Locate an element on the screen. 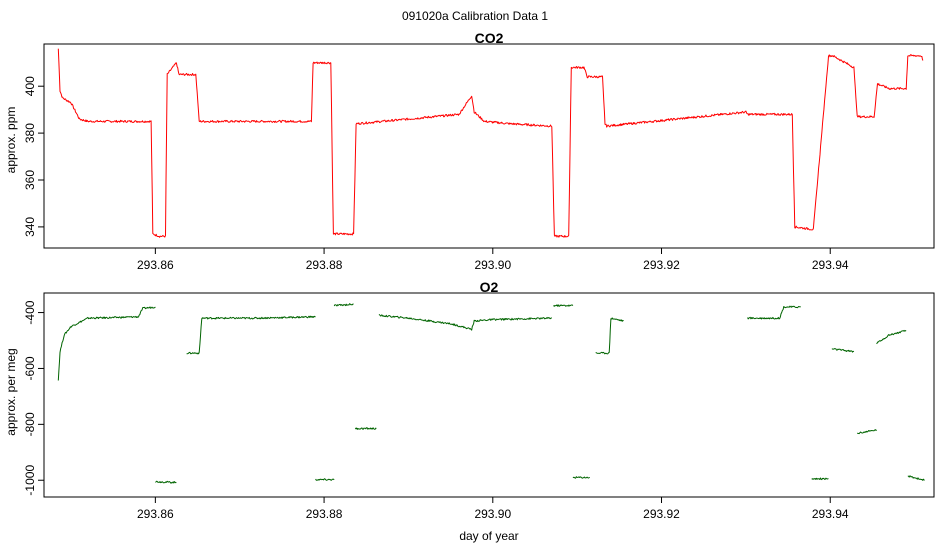  o2-x-axis-label: day of year is located at coordinates (488, 536).